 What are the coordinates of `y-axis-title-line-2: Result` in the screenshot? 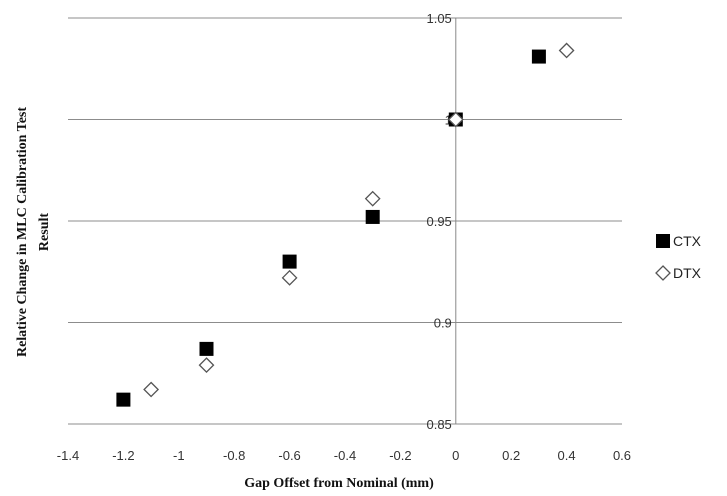 It's located at (44, 232).